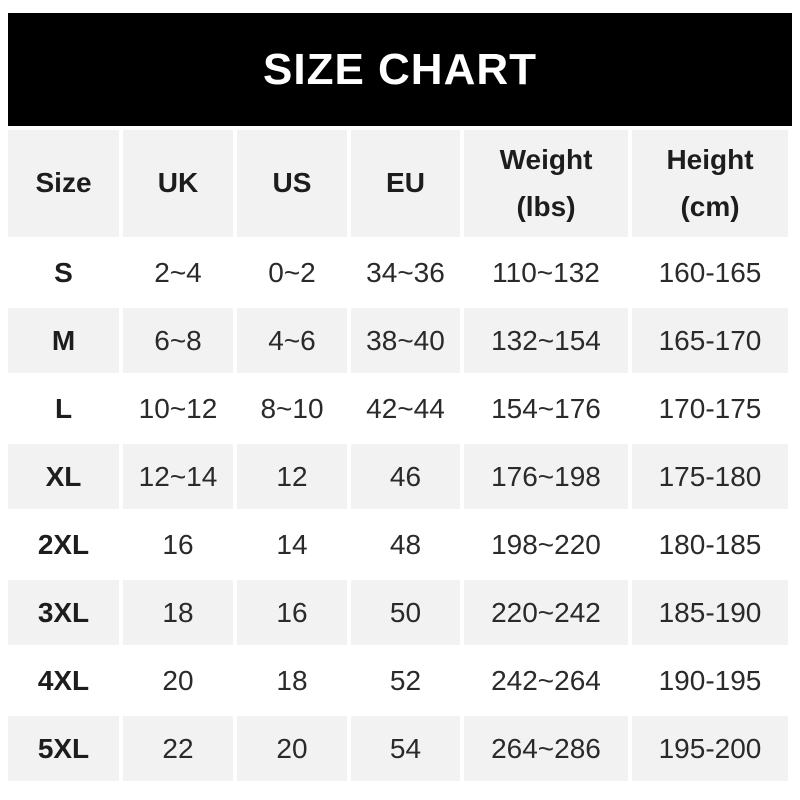  Describe the element at coordinates (63, 272) in the screenshot. I see `cell-size: S` at that location.